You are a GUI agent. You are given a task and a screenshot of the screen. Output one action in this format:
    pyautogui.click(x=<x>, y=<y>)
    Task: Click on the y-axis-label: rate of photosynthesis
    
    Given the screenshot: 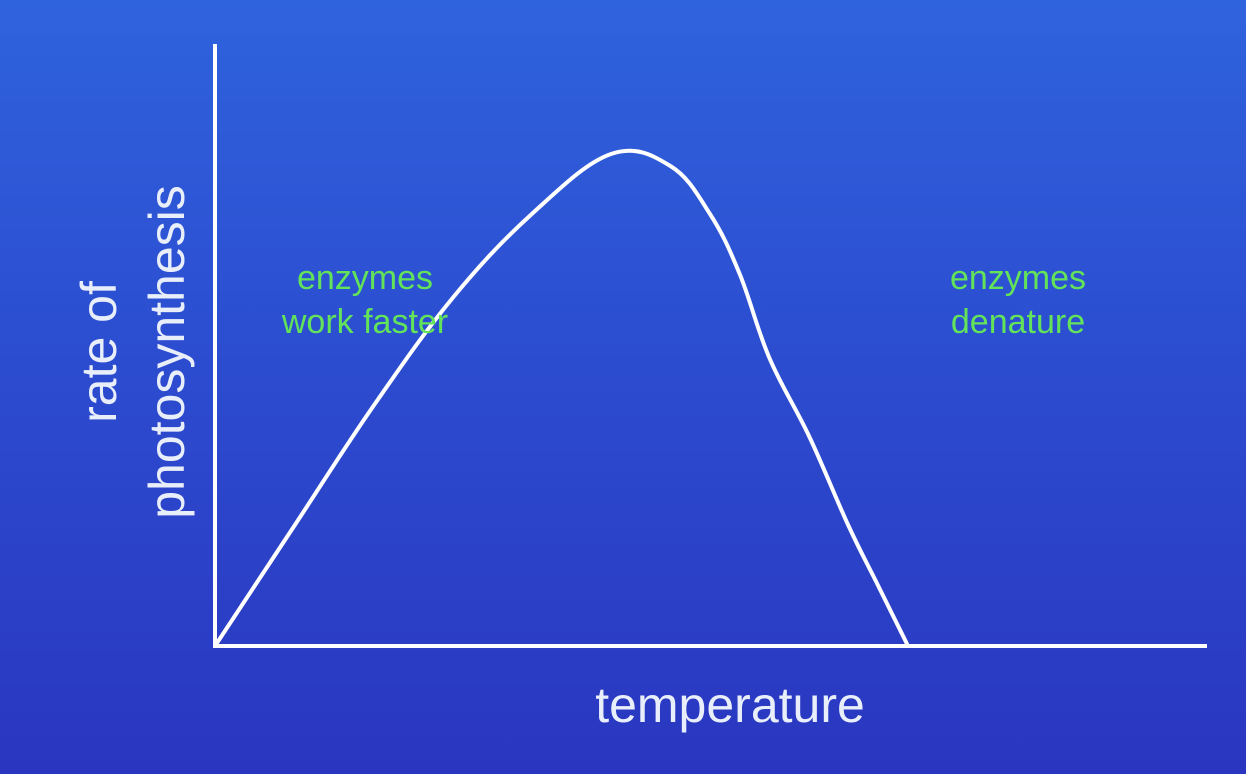 What is the action you would take?
    pyautogui.click(x=133, y=352)
    